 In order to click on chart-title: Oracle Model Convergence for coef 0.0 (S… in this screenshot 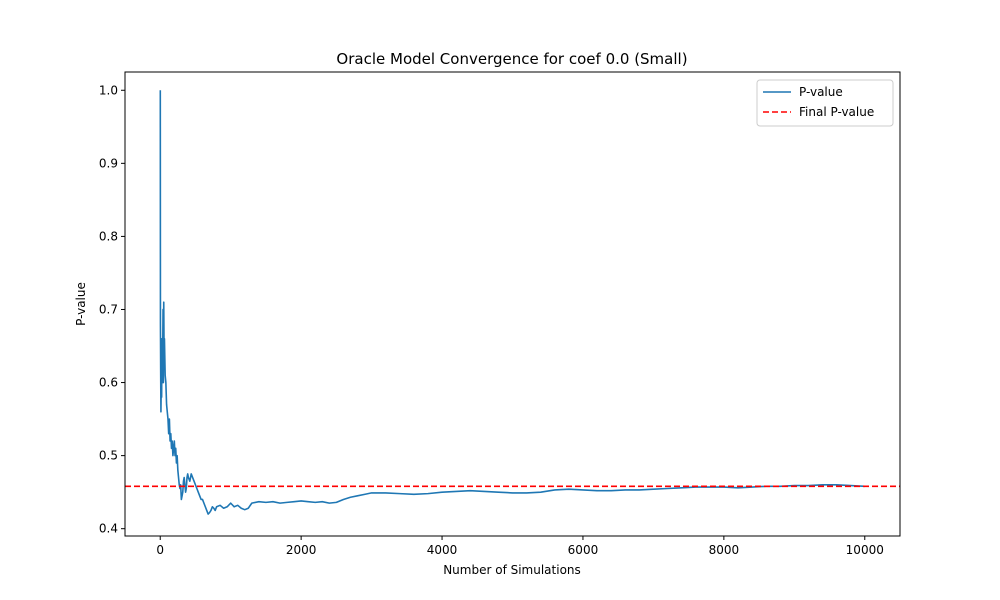, I will do `click(511, 59)`.